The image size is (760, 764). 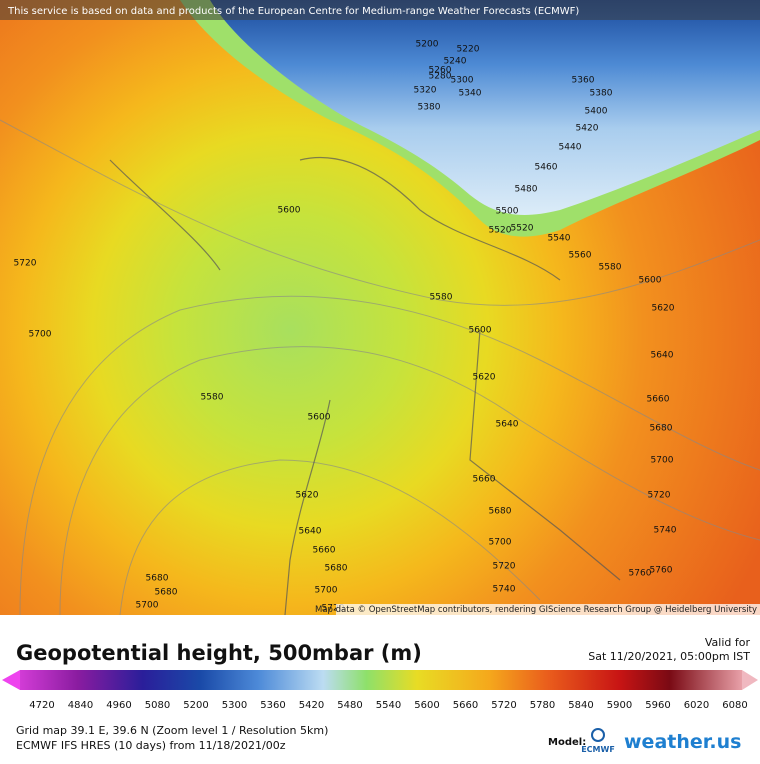 What do you see at coordinates (503, 705) in the screenshot?
I see `colorbar-tick-label: 5720` at bounding box center [503, 705].